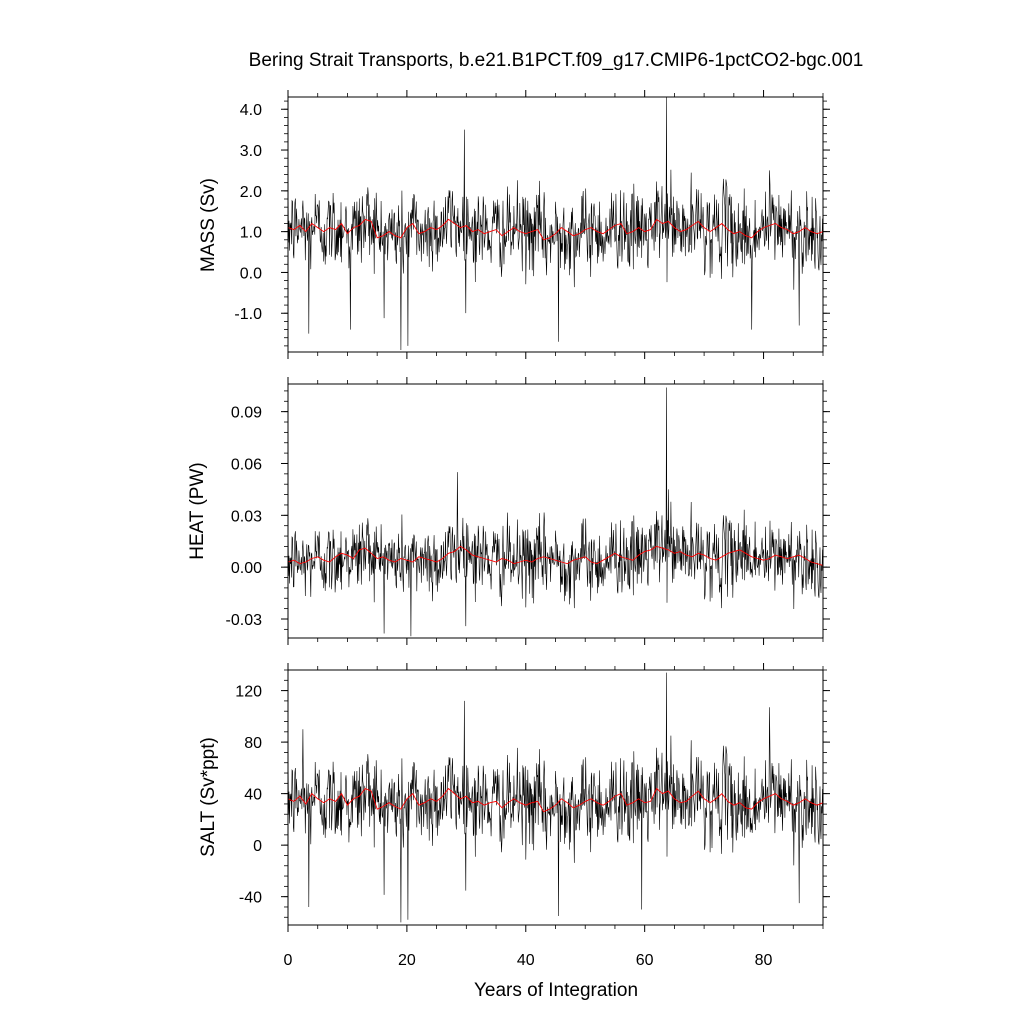 This screenshot has height=1024, width=1024. Describe the element at coordinates (246, 464) in the screenshot. I see `heat-y-tick-label: 0.06` at that location.